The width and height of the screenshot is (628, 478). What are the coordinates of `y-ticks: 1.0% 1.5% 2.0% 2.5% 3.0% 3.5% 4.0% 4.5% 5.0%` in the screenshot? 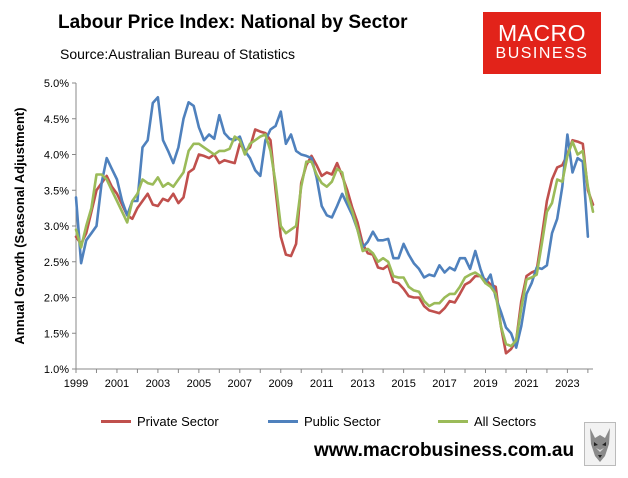 It's located at (60, 227).